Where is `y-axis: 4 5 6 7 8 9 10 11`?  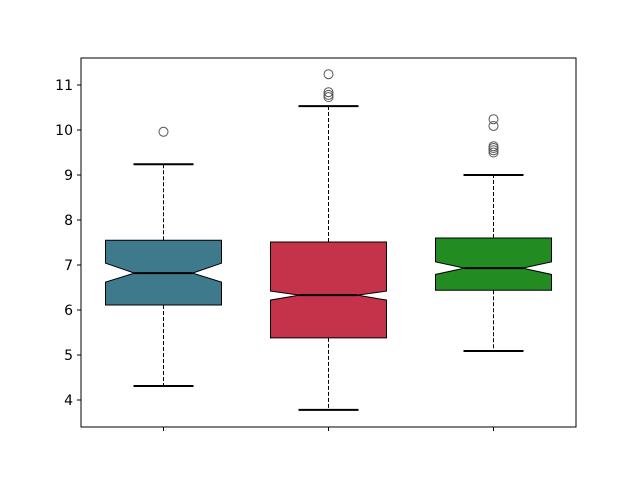 y-axis: 4 5 6 7 8 9 10 11 is located at coordinates (68, 243).